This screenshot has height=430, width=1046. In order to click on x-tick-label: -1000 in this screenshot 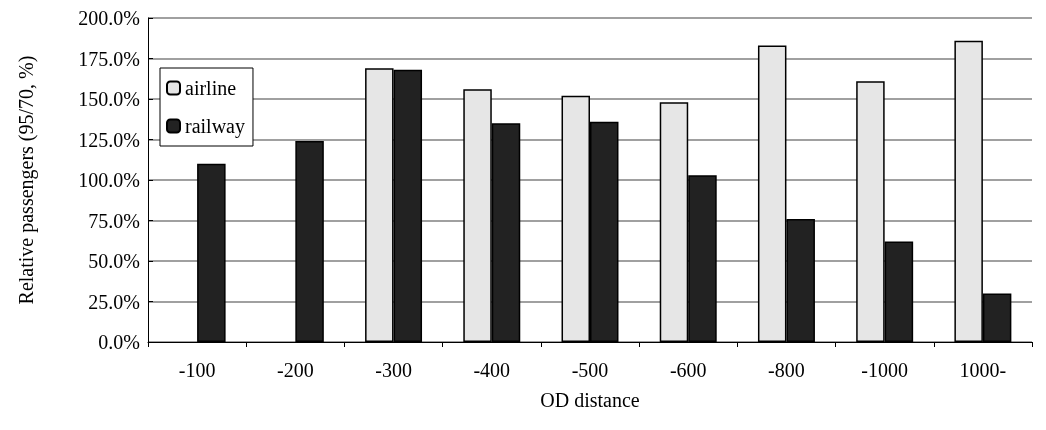, I will do `click(884, 370)`.